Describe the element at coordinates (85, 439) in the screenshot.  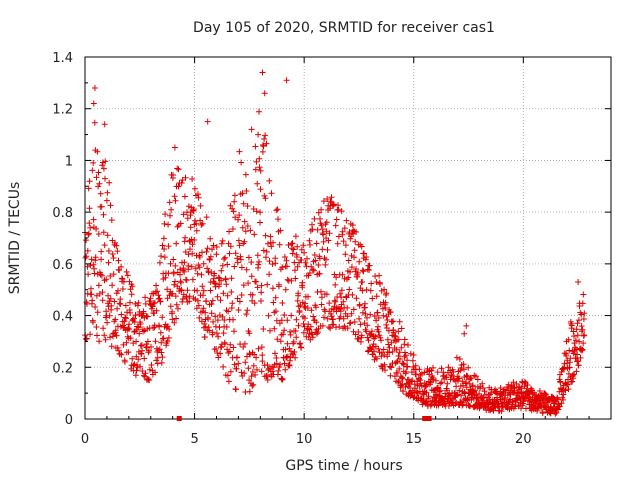
I see `x-tick-label: 0` at that location.